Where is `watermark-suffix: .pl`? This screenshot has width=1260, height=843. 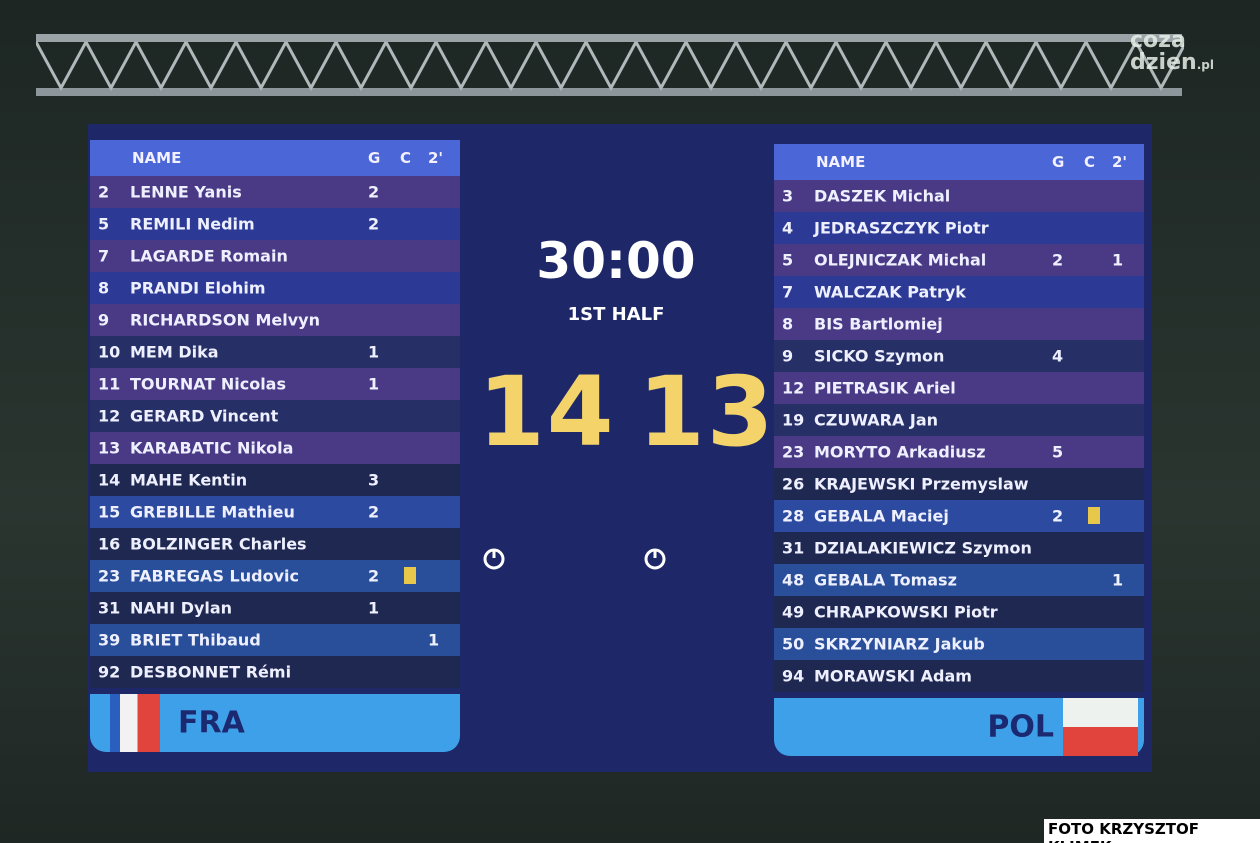
watermark-suffix: .pl is located at coordinates (1205, 65).